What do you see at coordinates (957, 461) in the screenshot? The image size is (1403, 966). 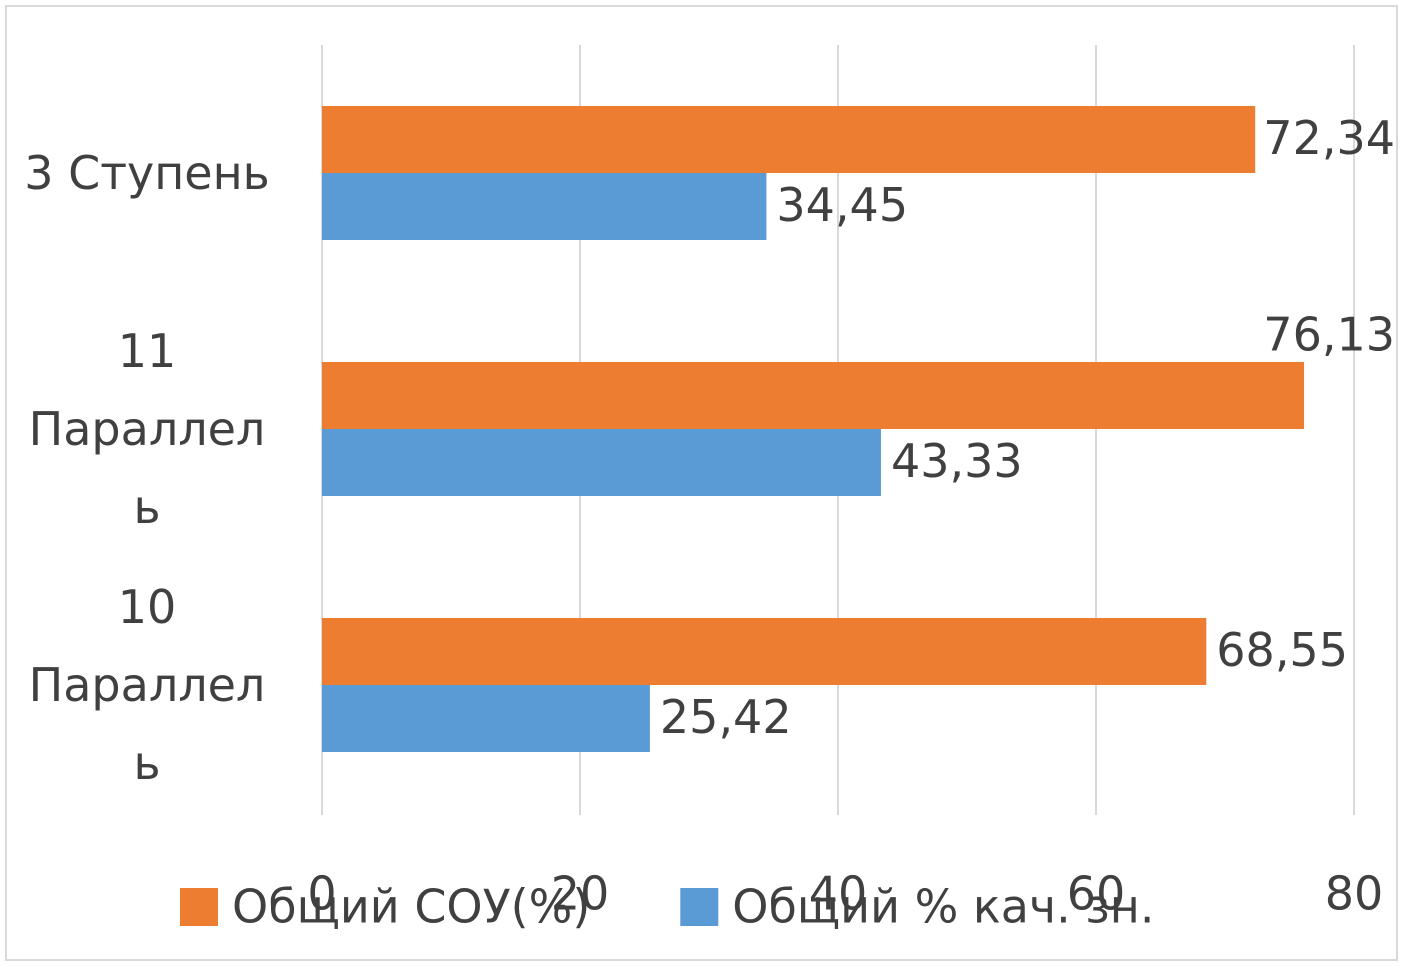 I see `data-label: 43,33` at bounding box center [957, 461].